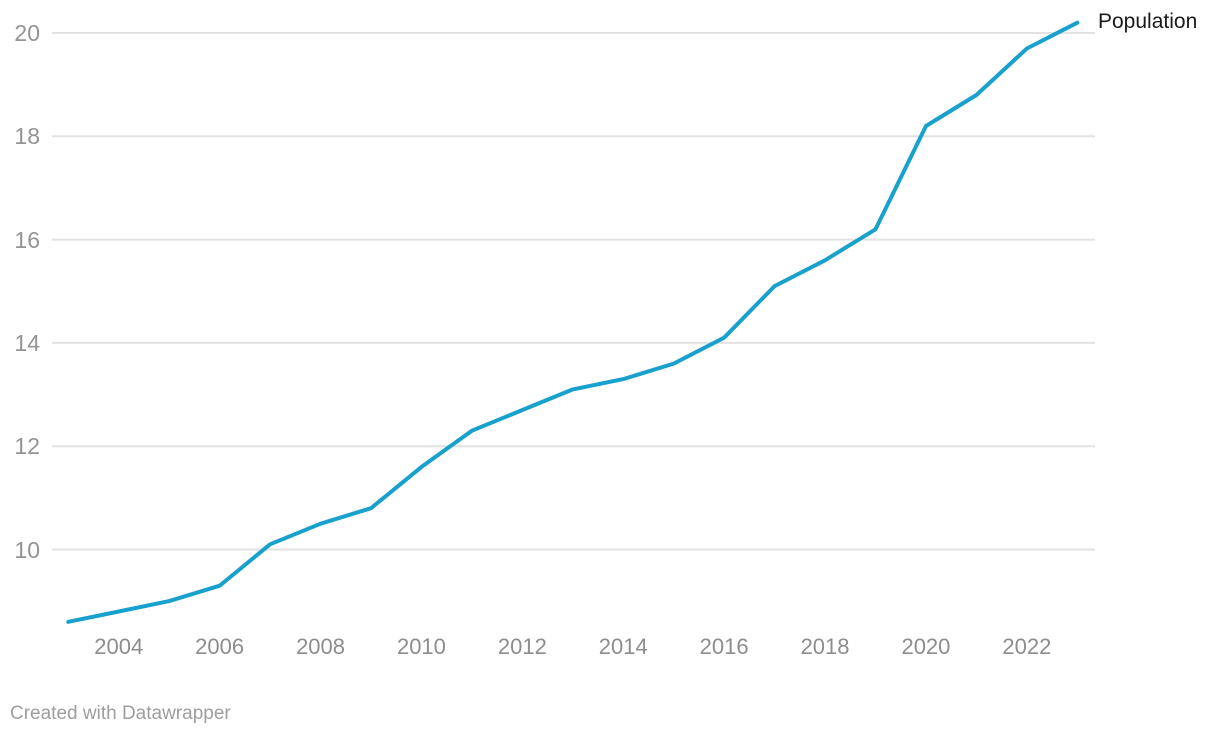  Describe the element at coordinates (321, 646) in the screenshot. I see `x-tick-label: 2008` at that location.